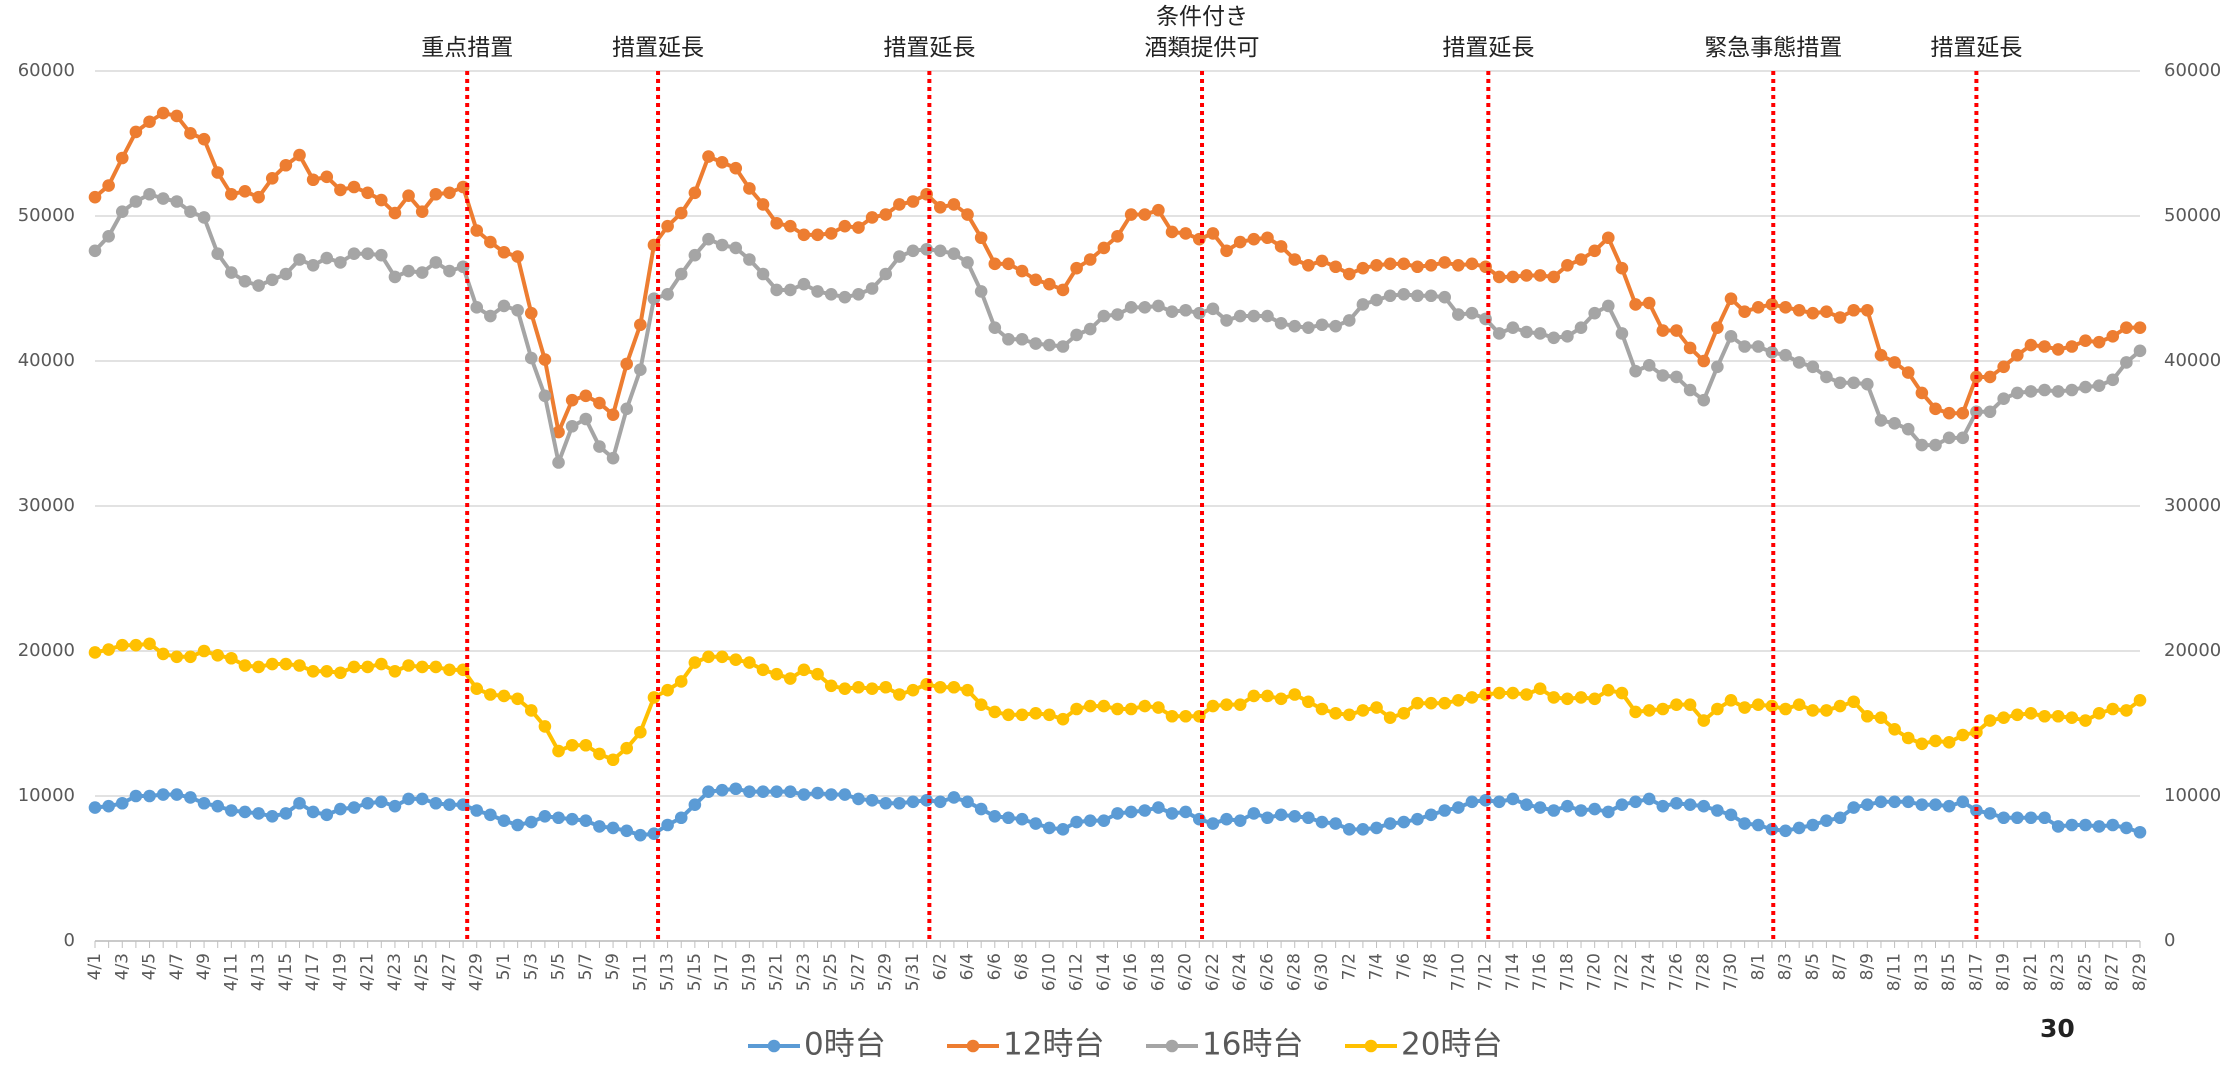 The image size is (2232, 1067). Describe the element at coordinates (46, 360) in the screenshot. I see `y-tick-label: 40000` at that location.